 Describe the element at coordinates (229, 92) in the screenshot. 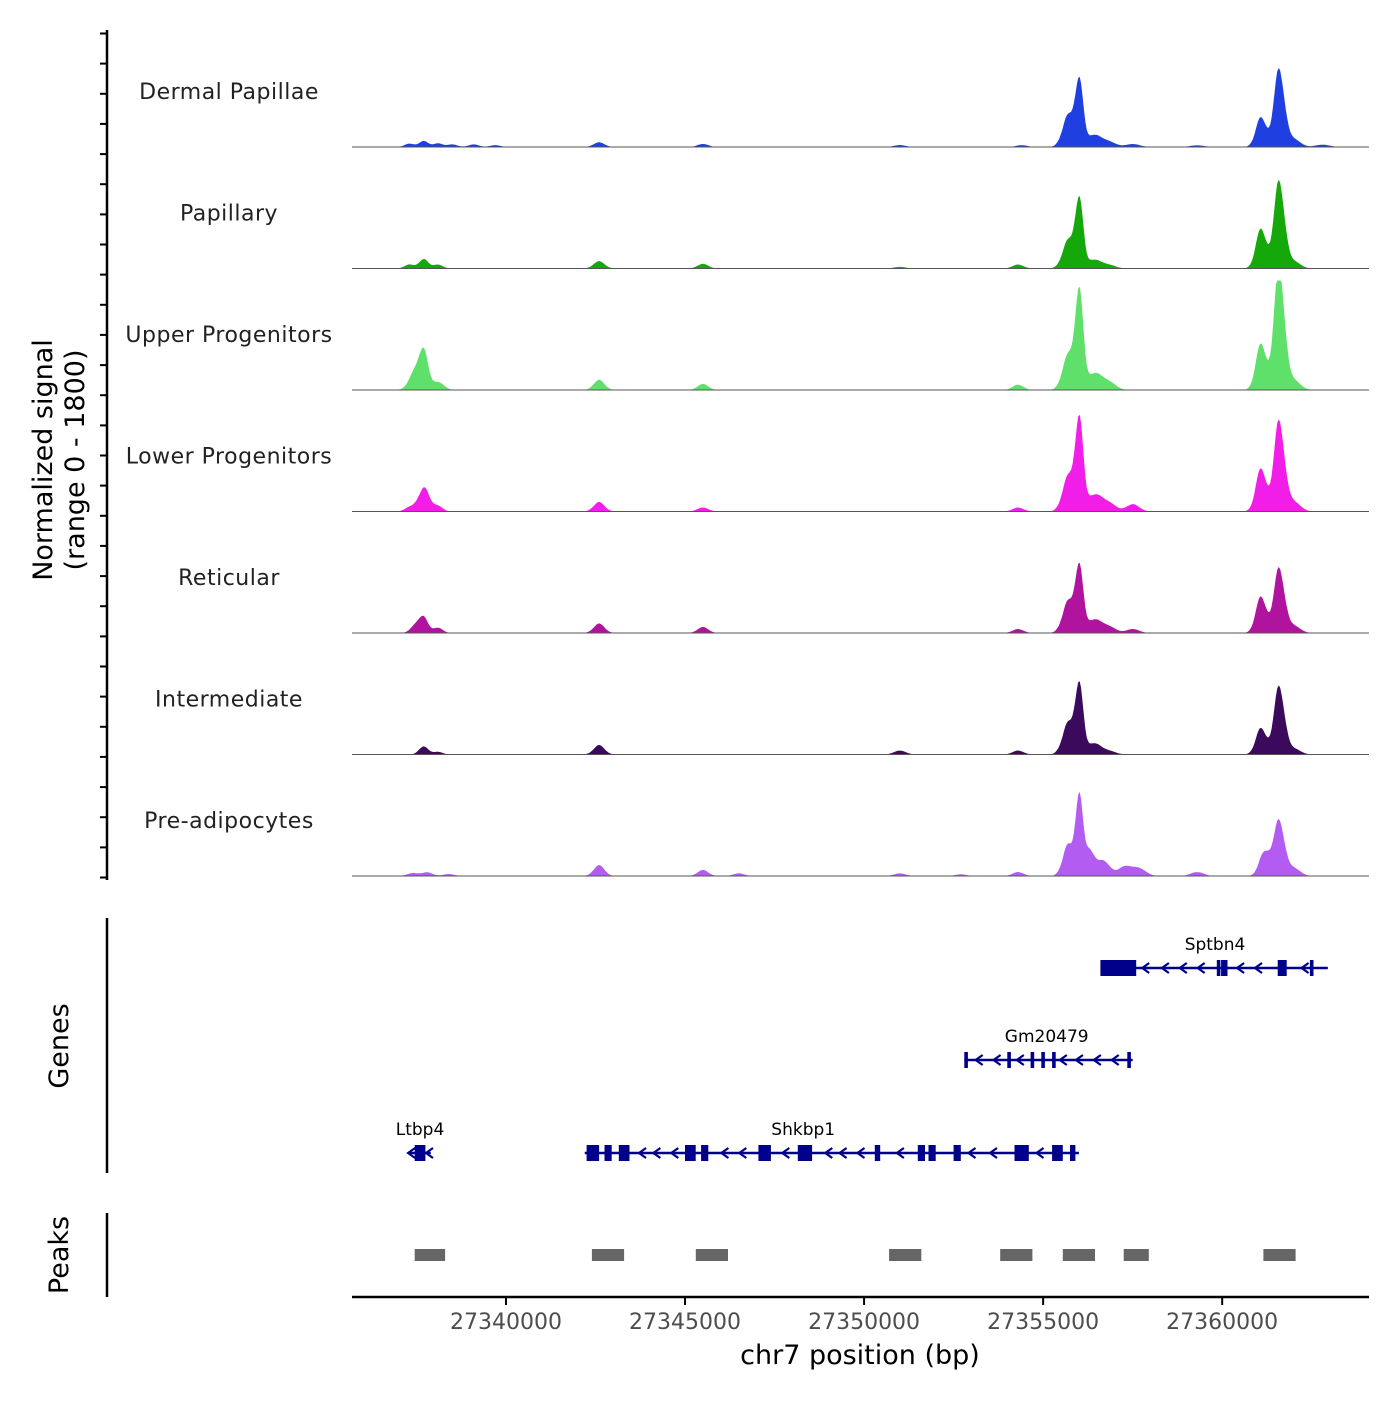

I see `track-label: Dermal Papillae` at that location.